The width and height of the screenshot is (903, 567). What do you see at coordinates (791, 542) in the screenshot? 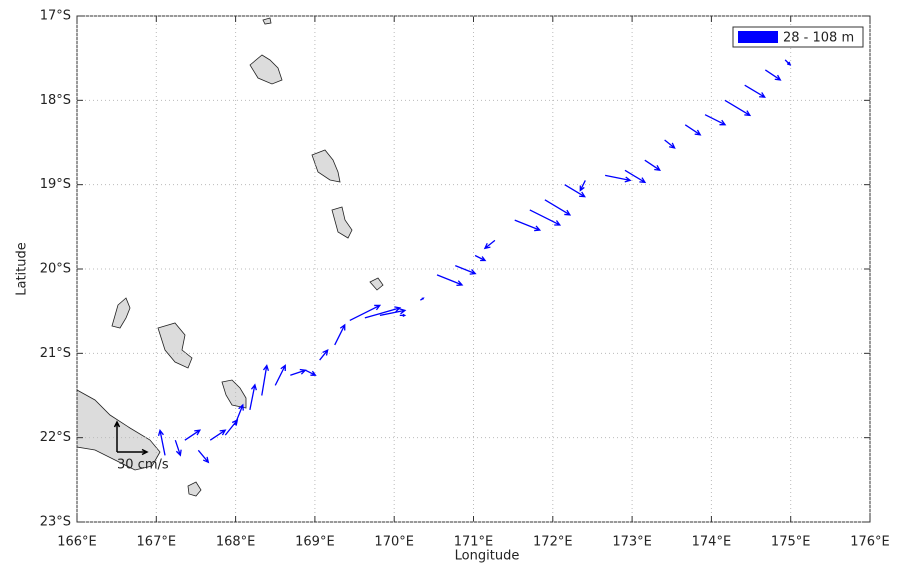
I see `x-tick-label: 175°E` at bounding box center [791, 542].